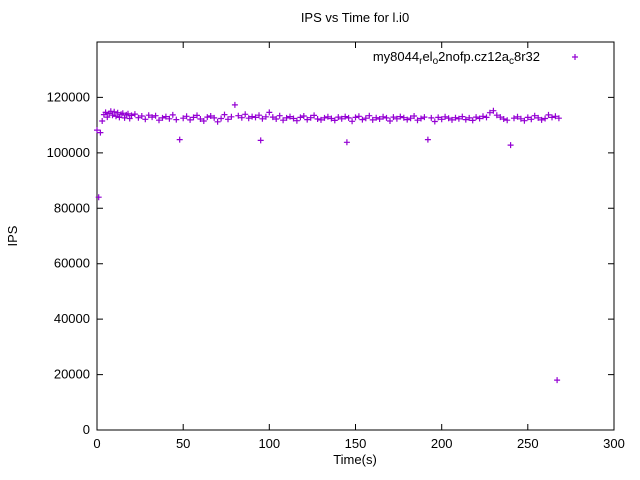 Image resolution: width=640 pixels, height=480 pixels. Describe the element at coordinates (269, 443) in the screenshot. I see `x-tick-label: 100` at that location.